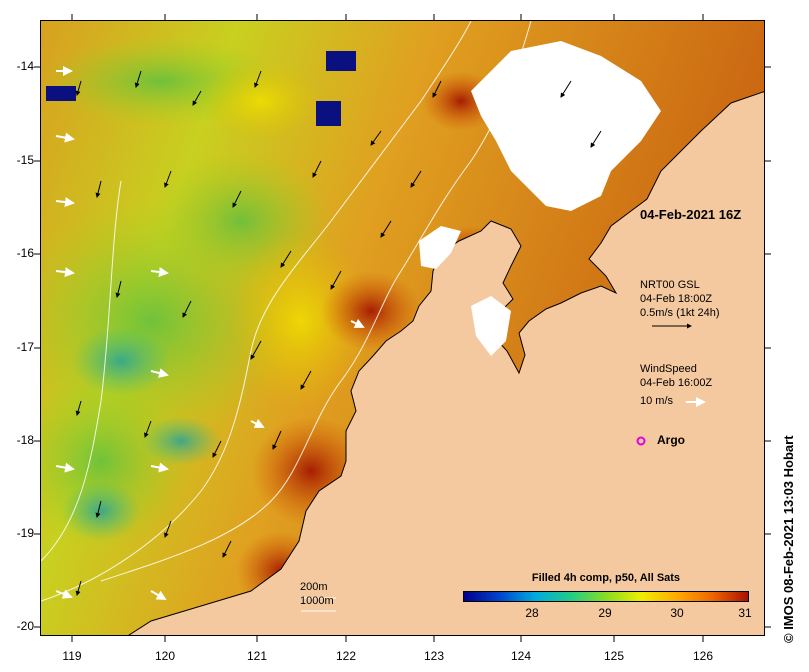  Describe the element at coordinates (532, 613) in the screenshot. I see `colorbar-label: 28` at that location.